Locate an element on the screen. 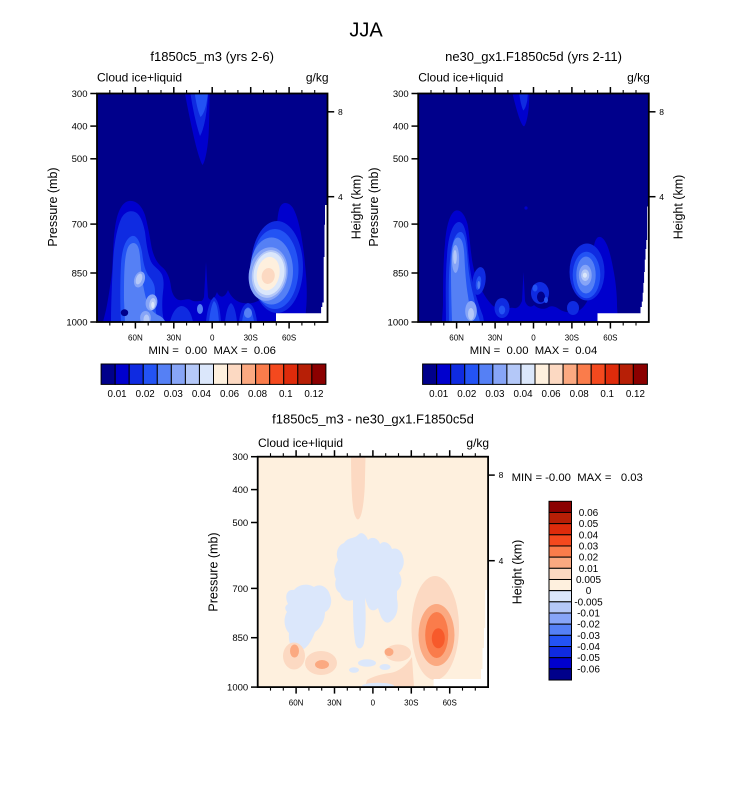  svg-text: ne30_gx1.F1850c5d (yrs 2-11) is located at coordinates (533, 56).